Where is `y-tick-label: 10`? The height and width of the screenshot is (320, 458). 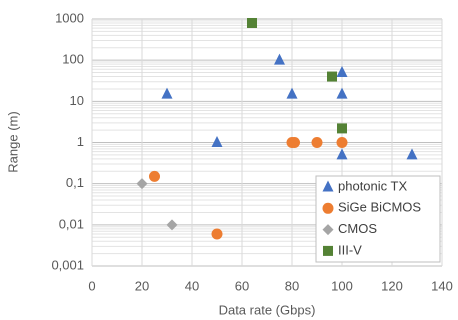 y-tick-label: 10 is located at coordinates (77, 100).